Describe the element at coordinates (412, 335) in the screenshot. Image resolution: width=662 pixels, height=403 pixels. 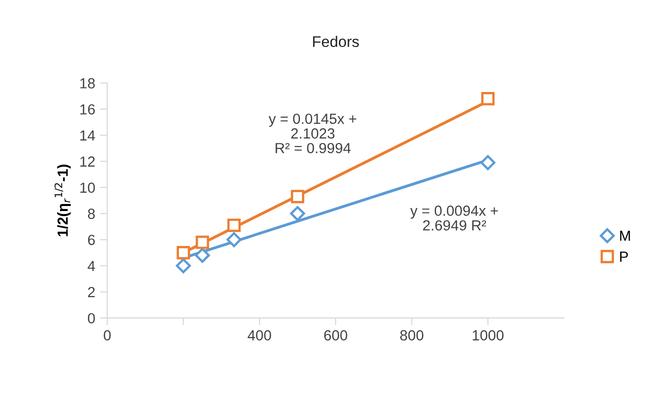
I see `x-tick-label: 800` at that location.